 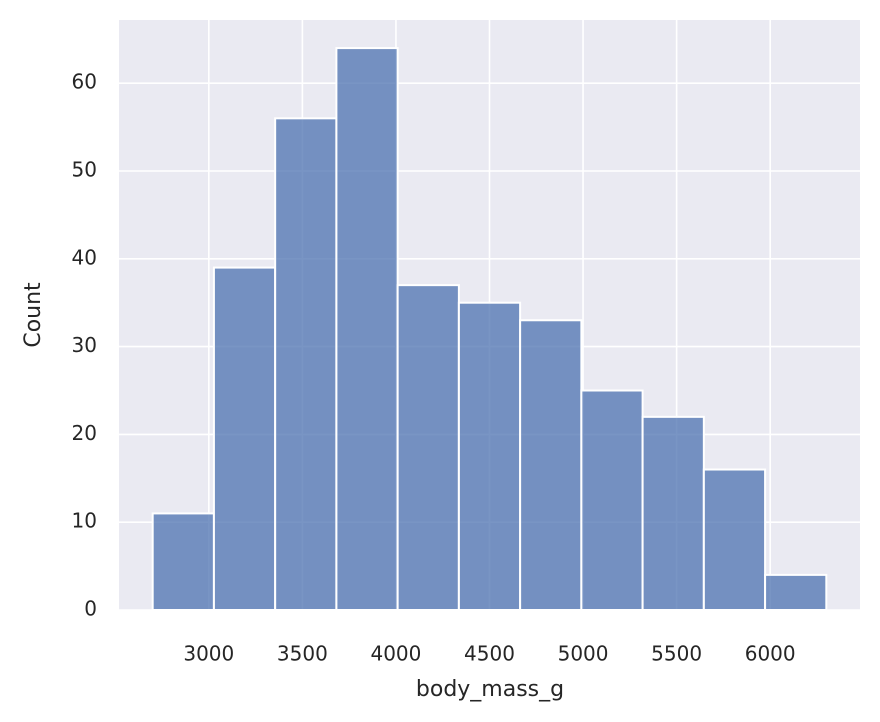 I want to click on y-tick-label: 50, so click(x=84, y=170).